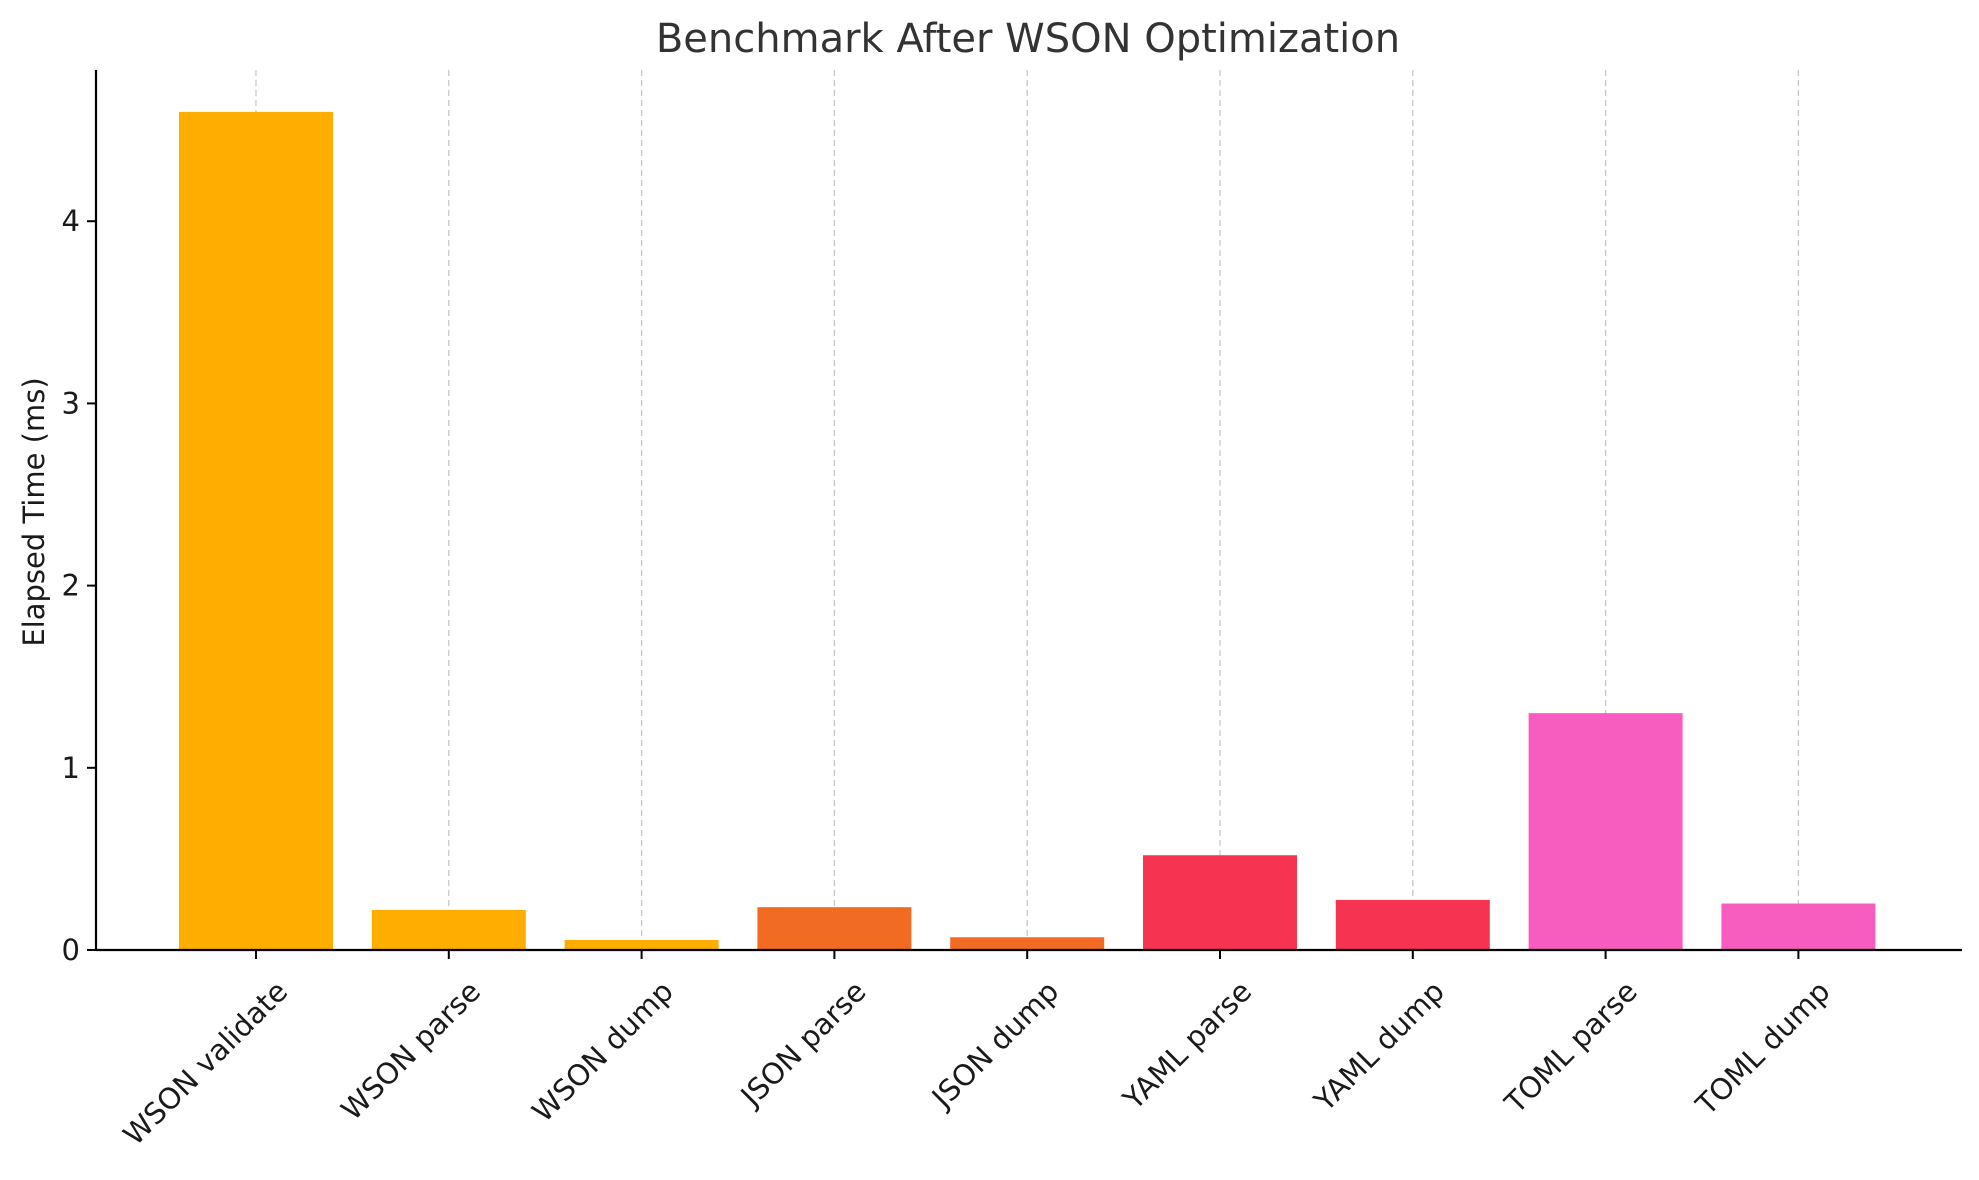 Image resolution: width=1979 pixels, height=1180 pixels. Describe the element at coordinates (602, 1051) in the screenshot. I see `x-tick-label-2: WSON dump` at that location.